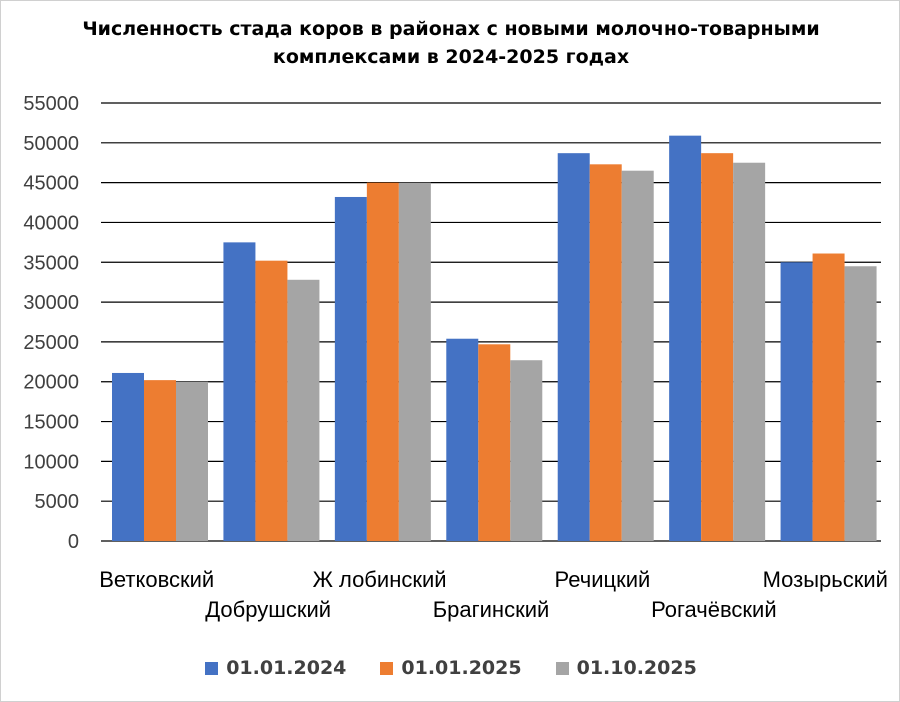  What do you see at coordinates (380, 579) in the screenshot?
I see `x-tick-label: Ж лобинский` at bounding box center [380, 579].